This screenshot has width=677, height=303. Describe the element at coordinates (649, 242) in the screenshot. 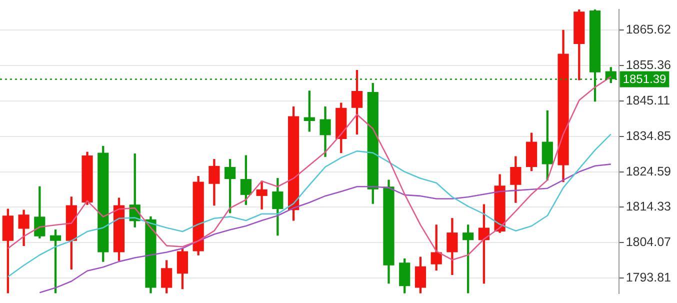

I see `y-tick-label: 1804.07` at that location.